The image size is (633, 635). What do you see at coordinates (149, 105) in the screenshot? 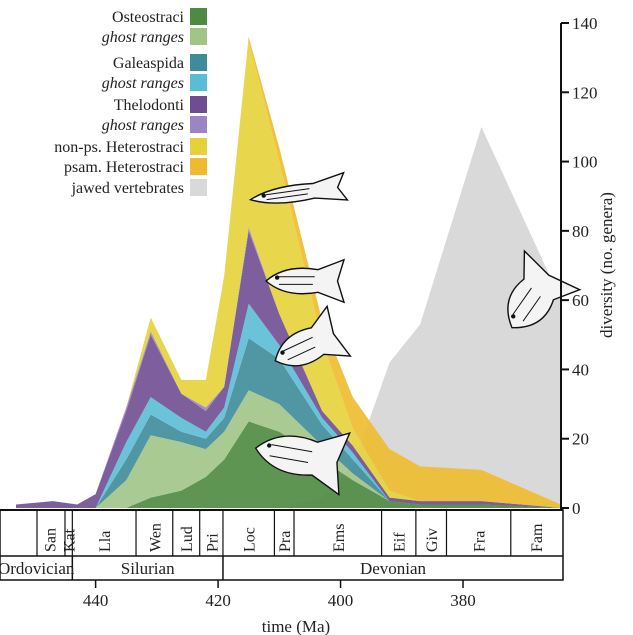
I see `legend-label-thelodonti-4: Thelodonti` at bounding box center [149, 105].